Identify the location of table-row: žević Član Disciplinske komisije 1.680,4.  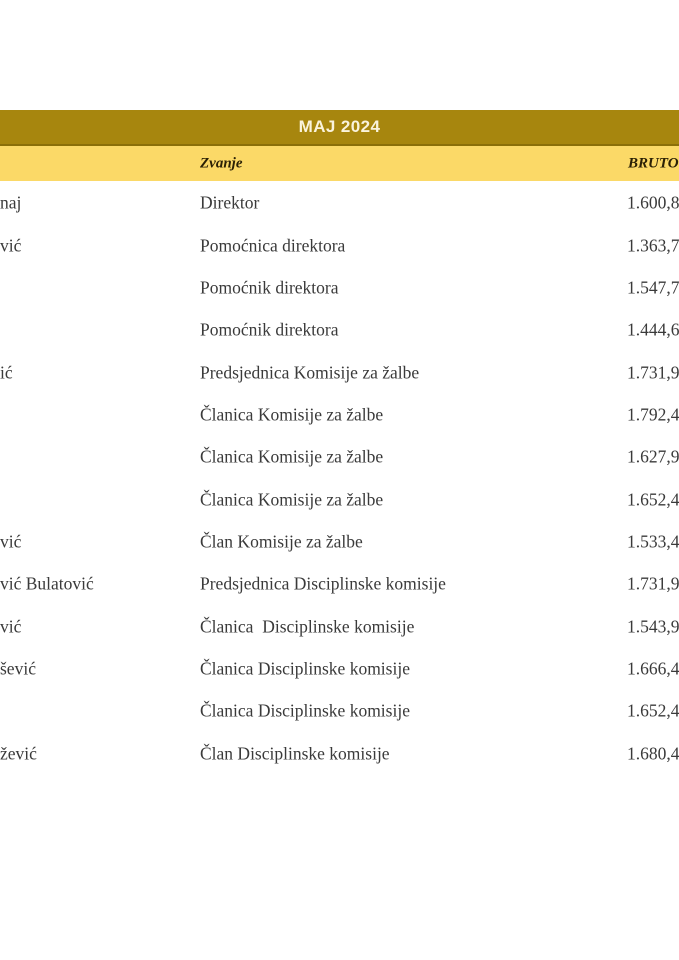
(339, 753).